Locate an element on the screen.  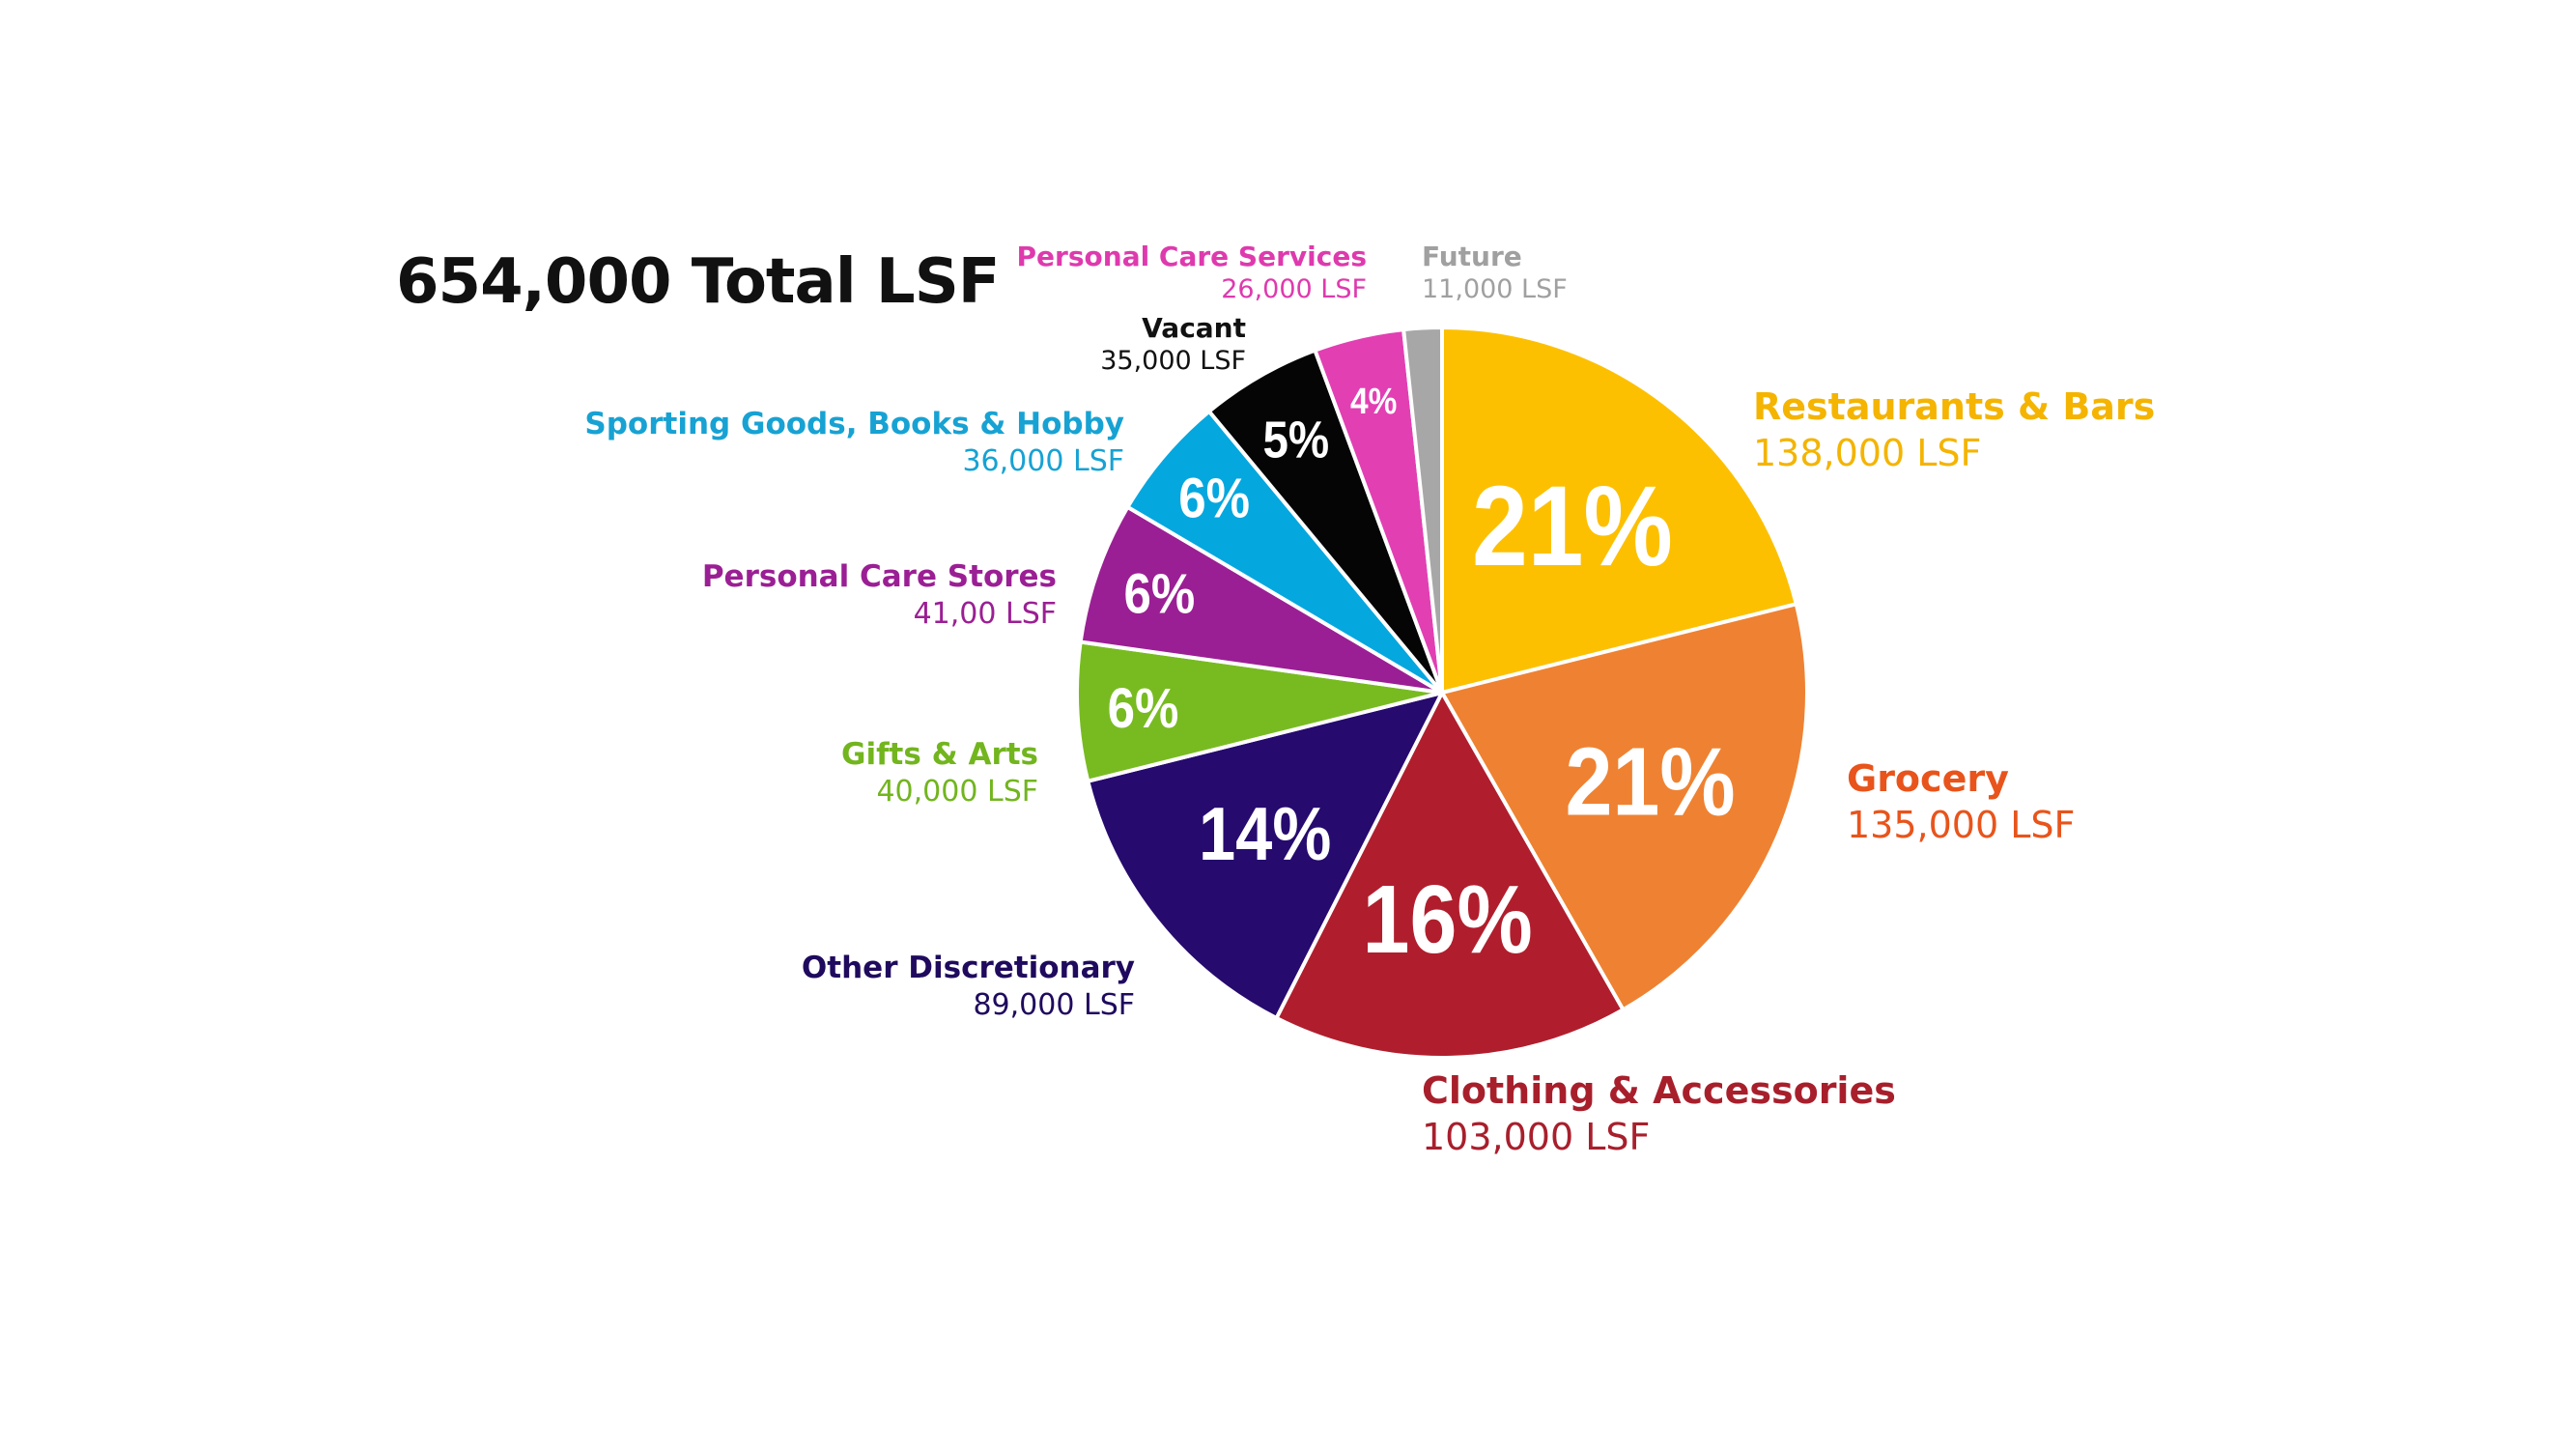
pie-slice-grocery is located at coordinates (1624, 807).